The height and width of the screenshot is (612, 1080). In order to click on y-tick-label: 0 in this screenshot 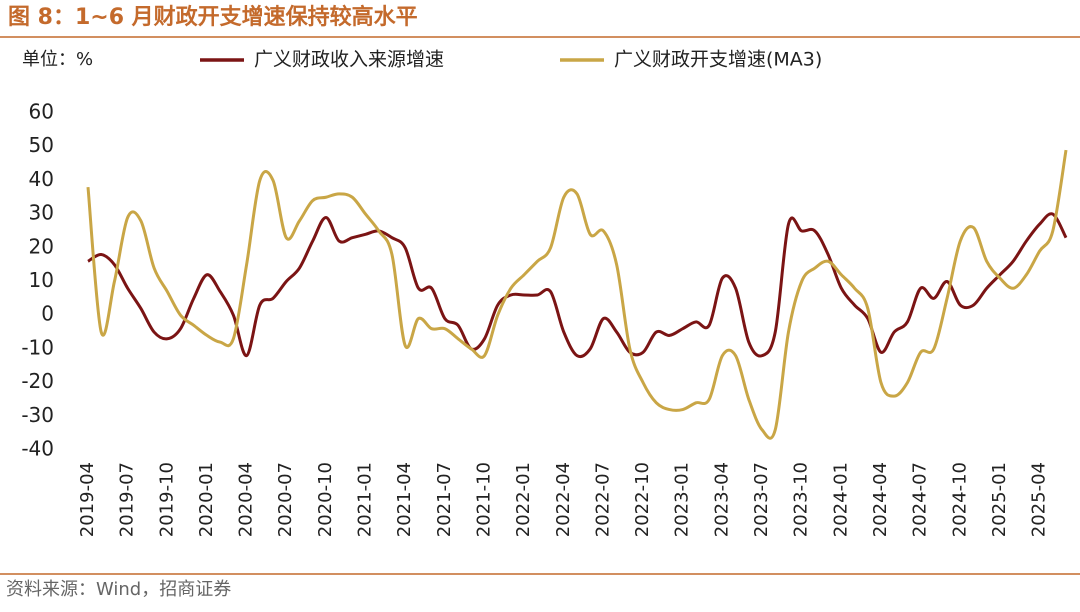, I will do `click(47, 314)`.